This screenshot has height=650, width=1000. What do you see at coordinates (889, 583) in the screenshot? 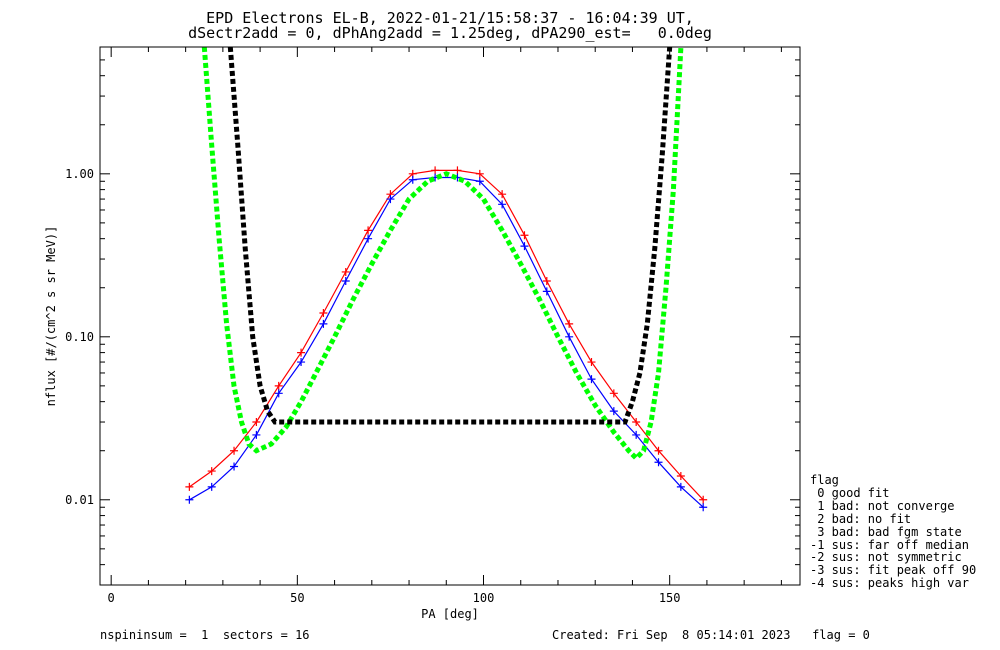
I see `legend-item: -4 sus: peaks high var` at bounding box center [889, 583].